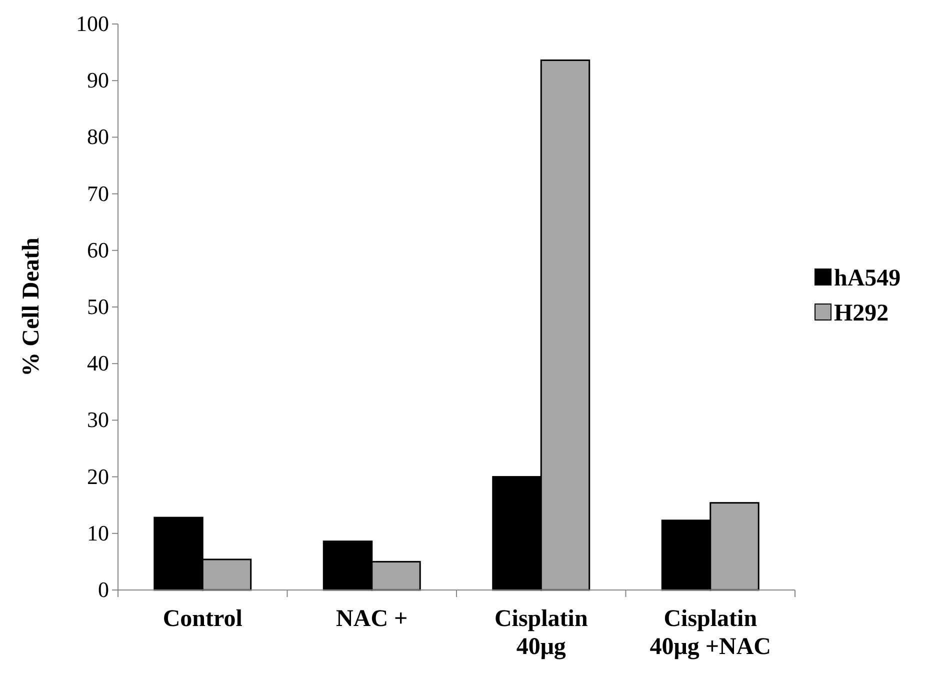 This screenshot has height=679, width=948. What do you see at coordinates (98, 193) in the screenshot?
I see `y-tick-label: 70` at bounding box center [98, 193].